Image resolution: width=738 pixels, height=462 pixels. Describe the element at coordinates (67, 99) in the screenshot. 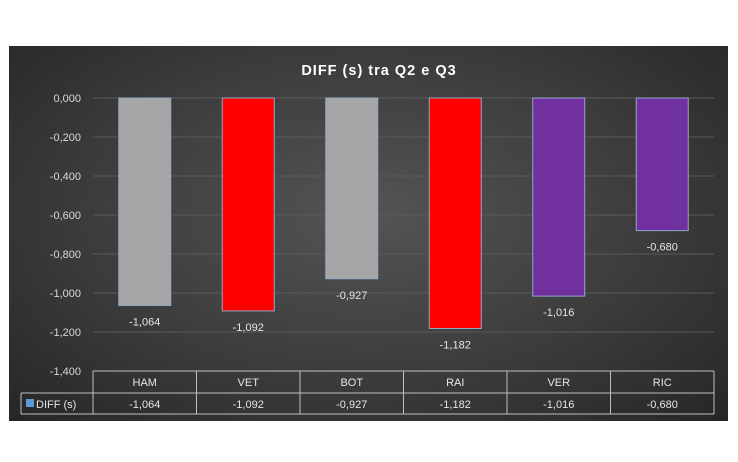

I see `y-tick-label: 0,000` at that location.